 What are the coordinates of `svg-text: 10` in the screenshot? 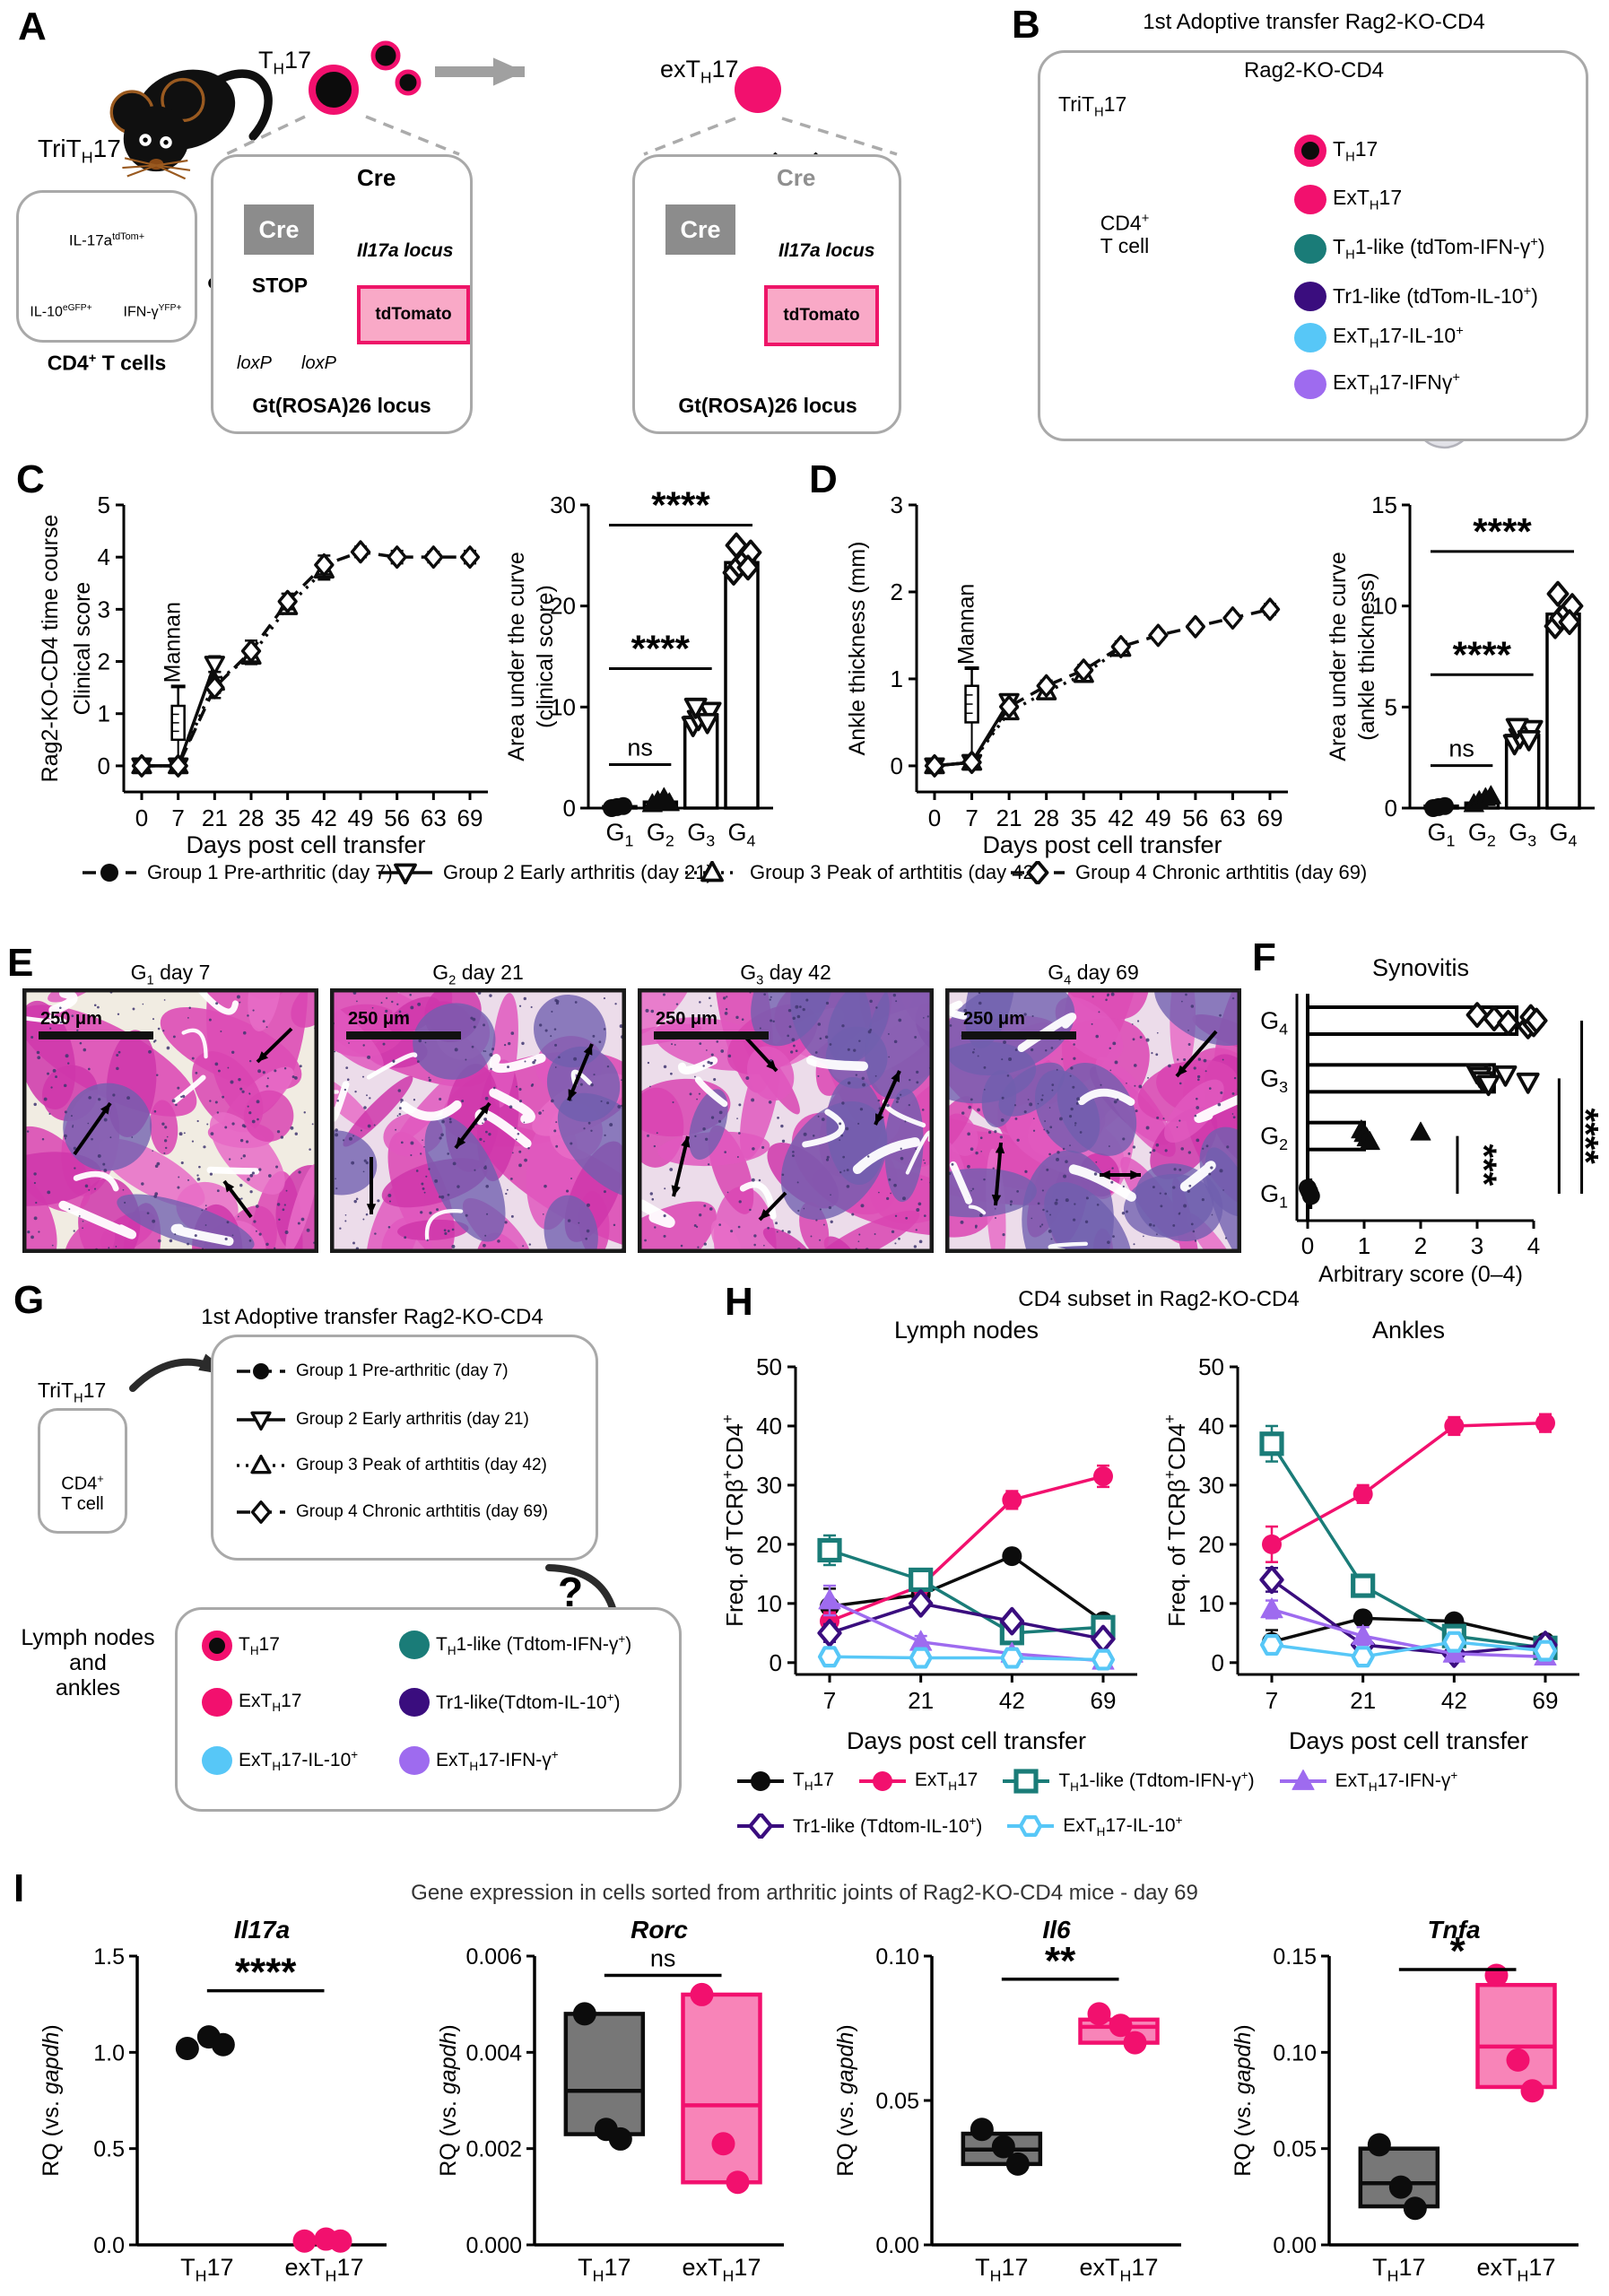 It's located at (769, 1603).